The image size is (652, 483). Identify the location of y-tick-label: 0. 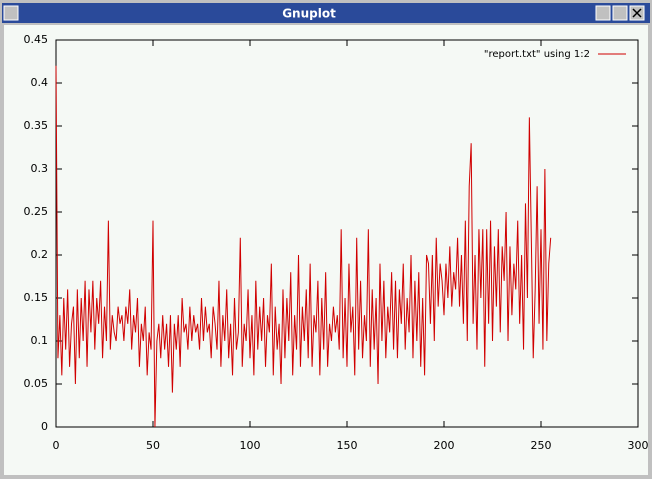
(44, 426).